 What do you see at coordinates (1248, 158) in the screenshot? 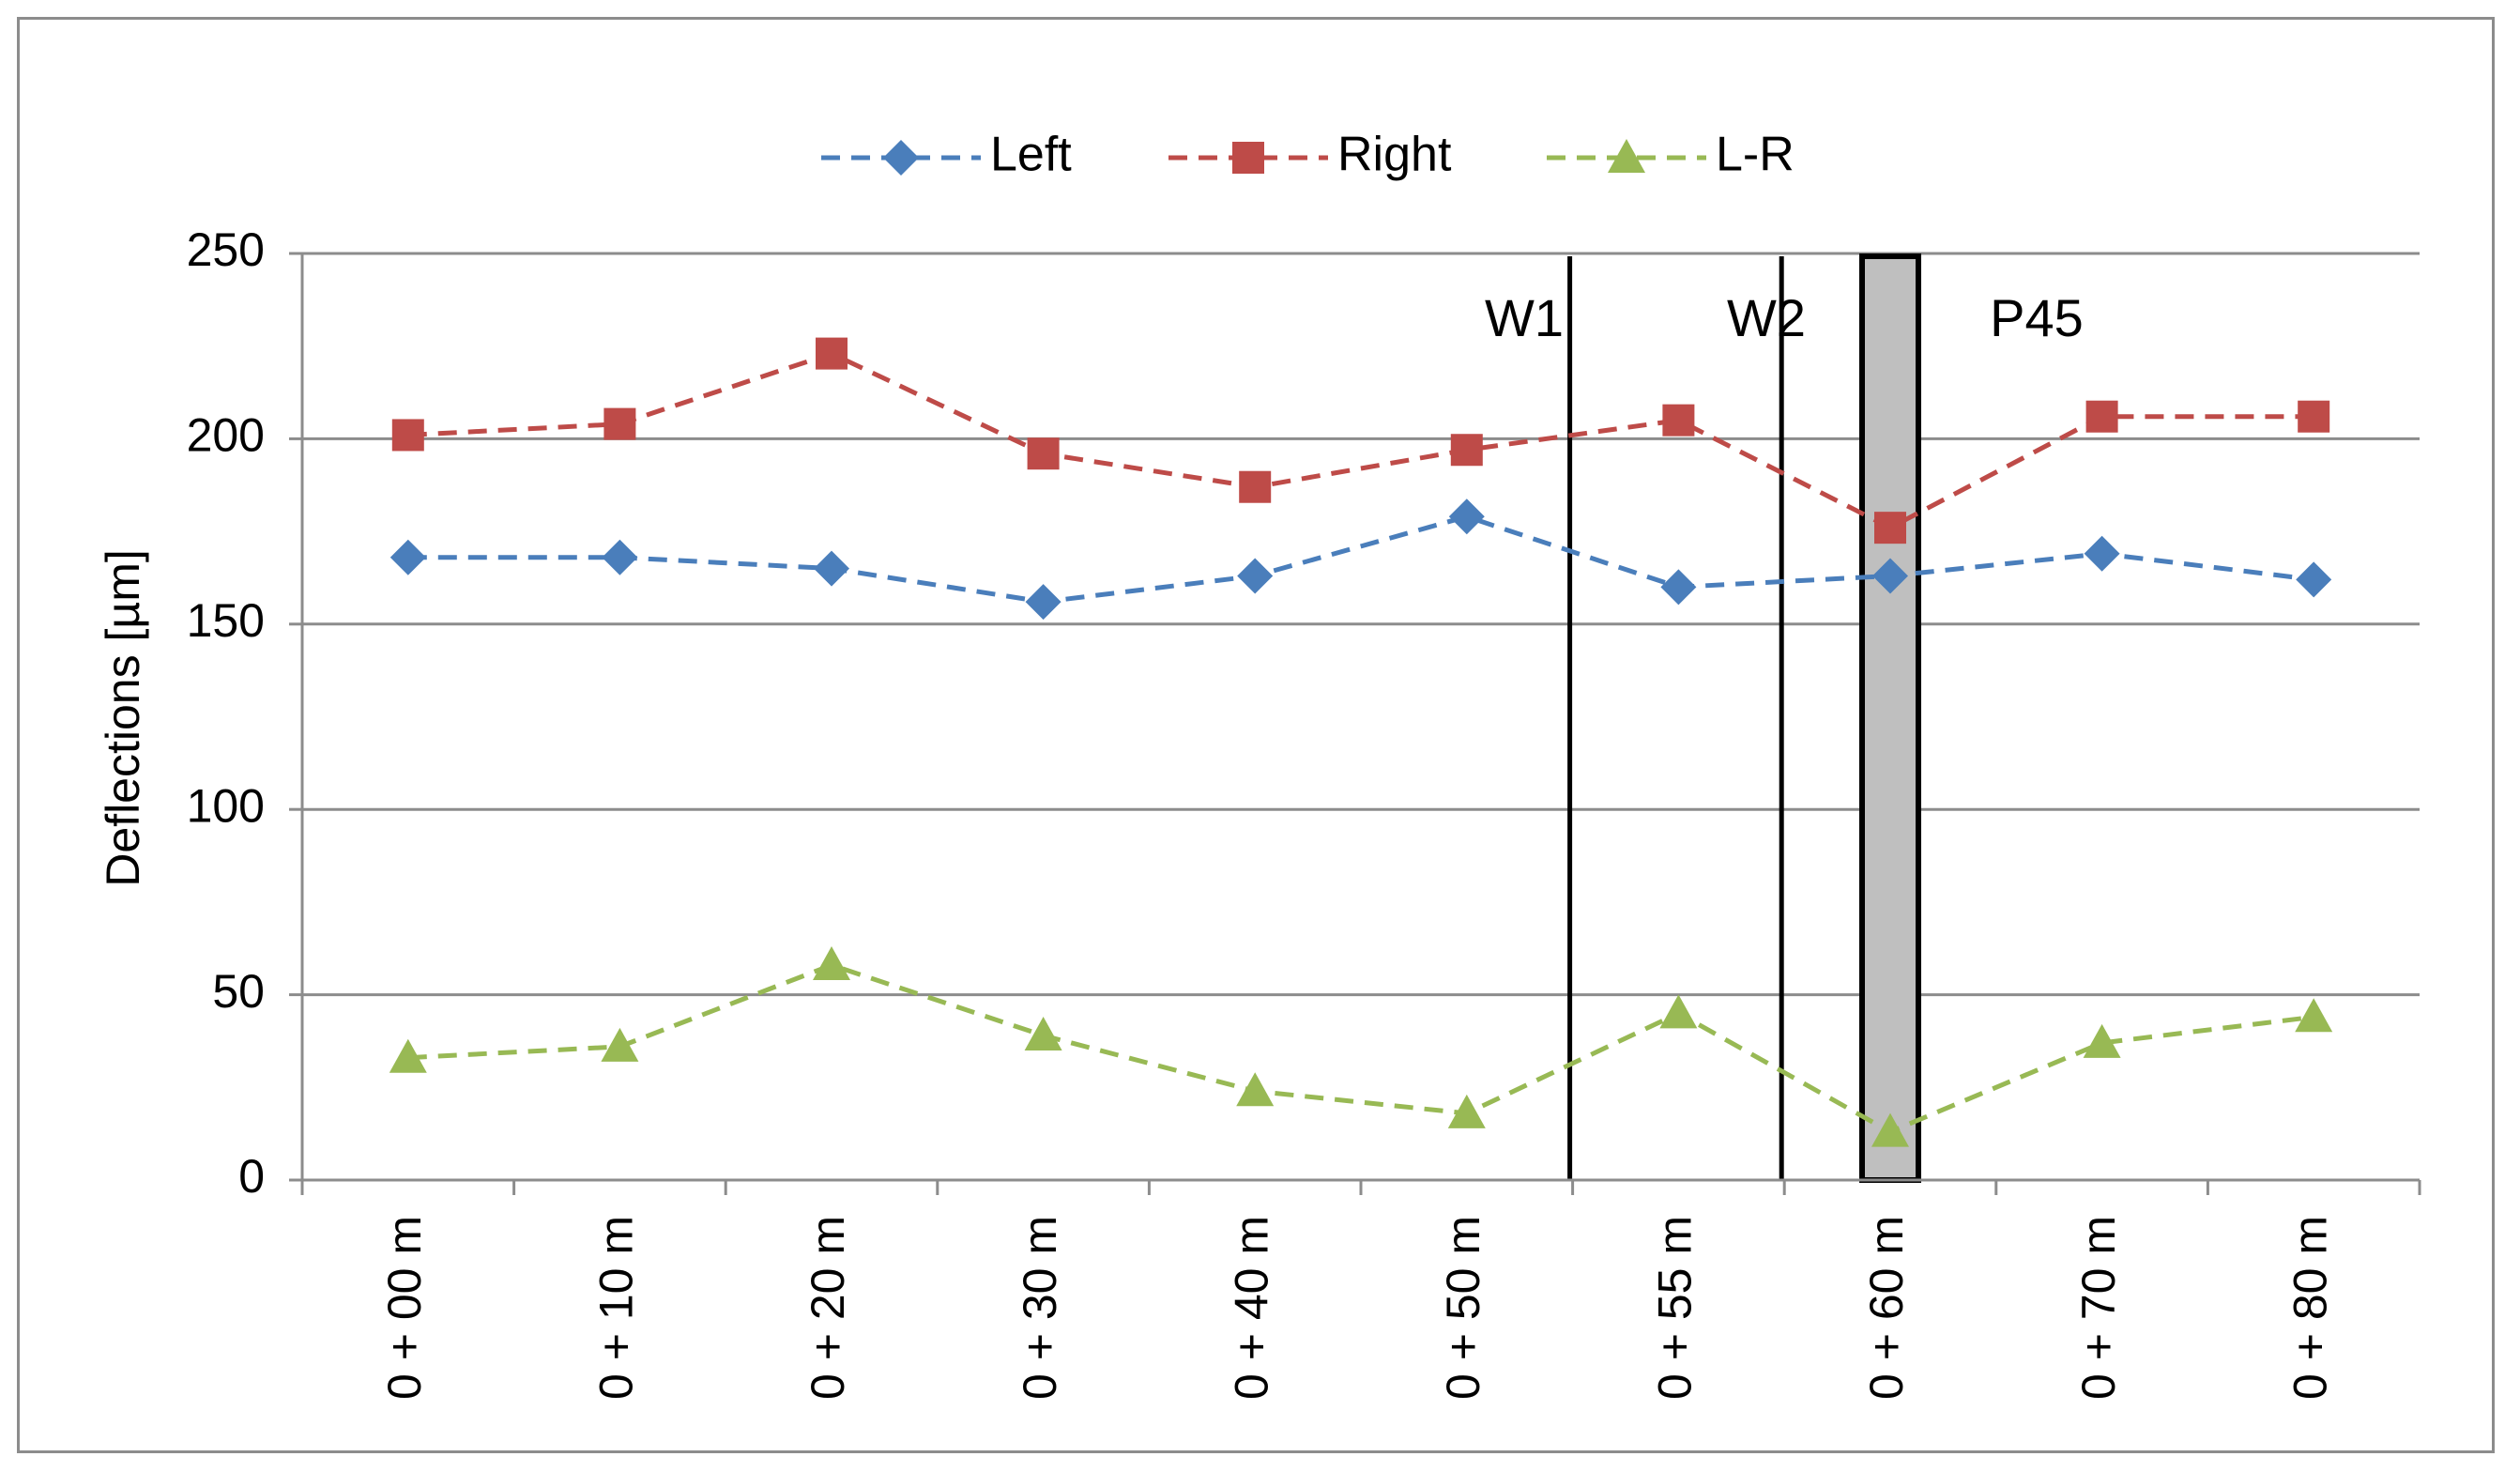
I see `legend-marker-right` at bounding box center [1248, 158].